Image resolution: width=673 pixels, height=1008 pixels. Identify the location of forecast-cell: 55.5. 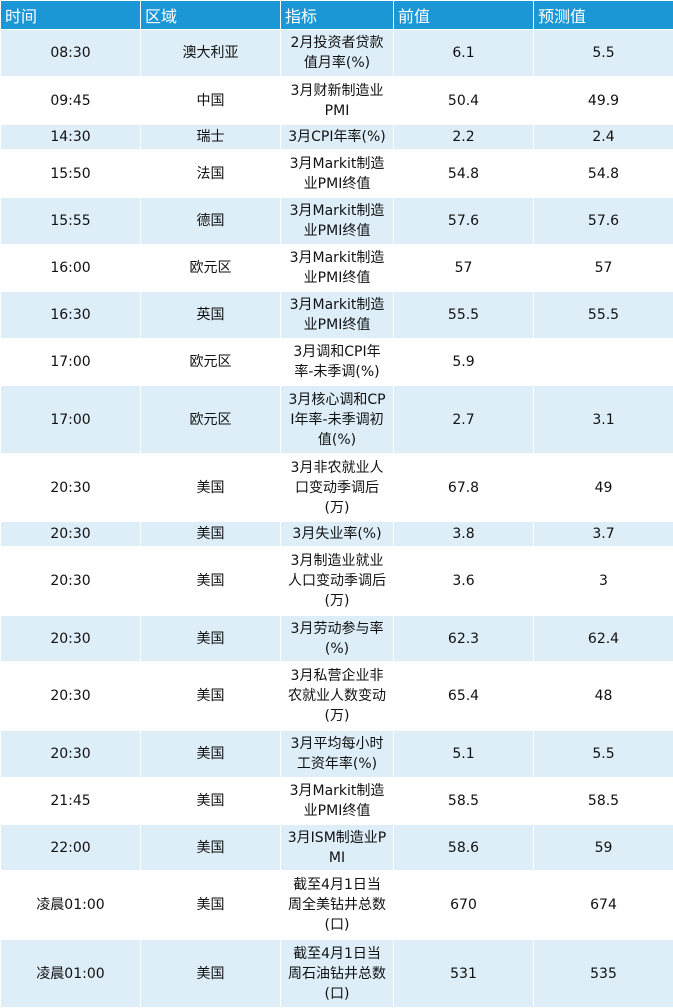
(603, 315).